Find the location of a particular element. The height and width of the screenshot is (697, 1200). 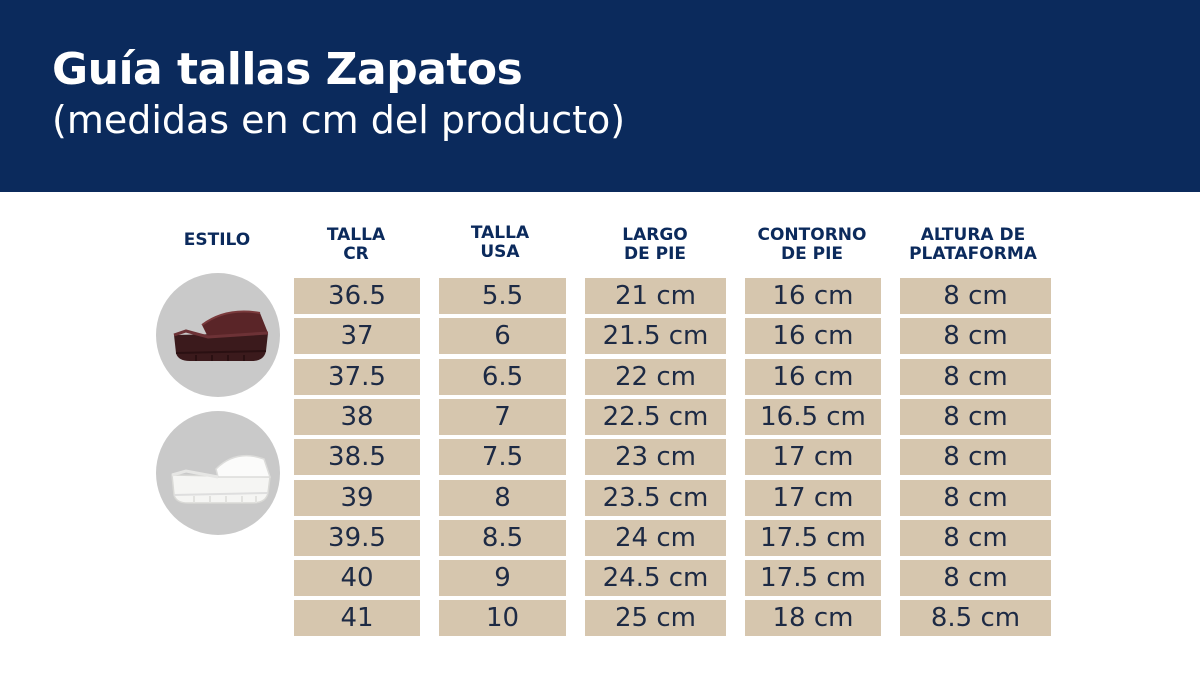

col-header-largo-de-pie: LARGO DE PIE is located at coordinates (655, 245).